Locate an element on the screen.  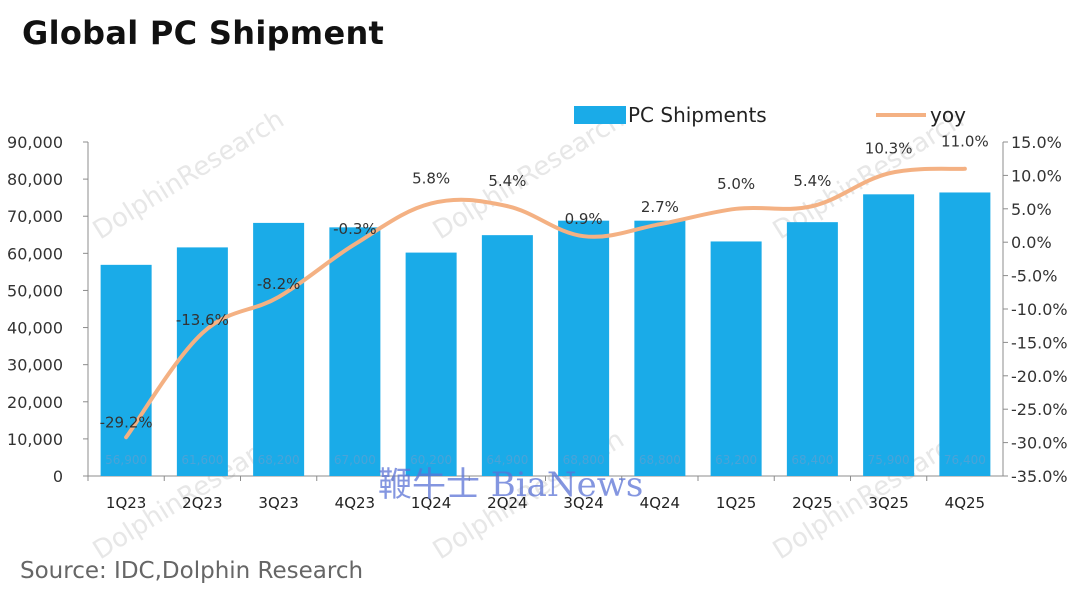
left-tick-label: 40,000 is located at coordinates (35, 328).